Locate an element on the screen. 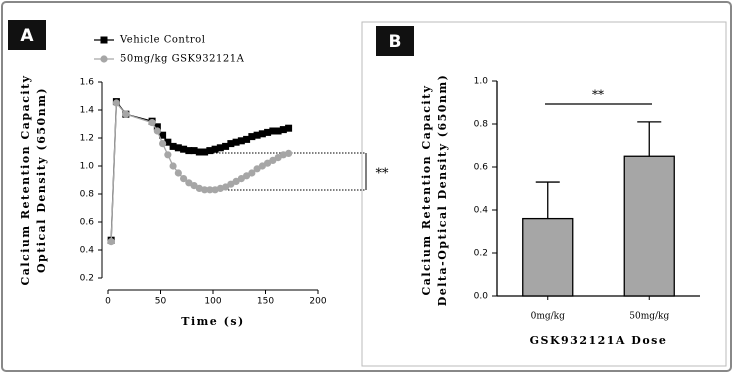  y-tick-label: 1.2 is located at coordinates (87, 139).